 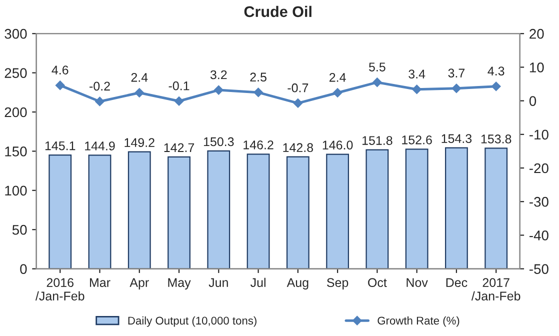 I want to click on data-label: 142.7, so click(x=179, y=147).